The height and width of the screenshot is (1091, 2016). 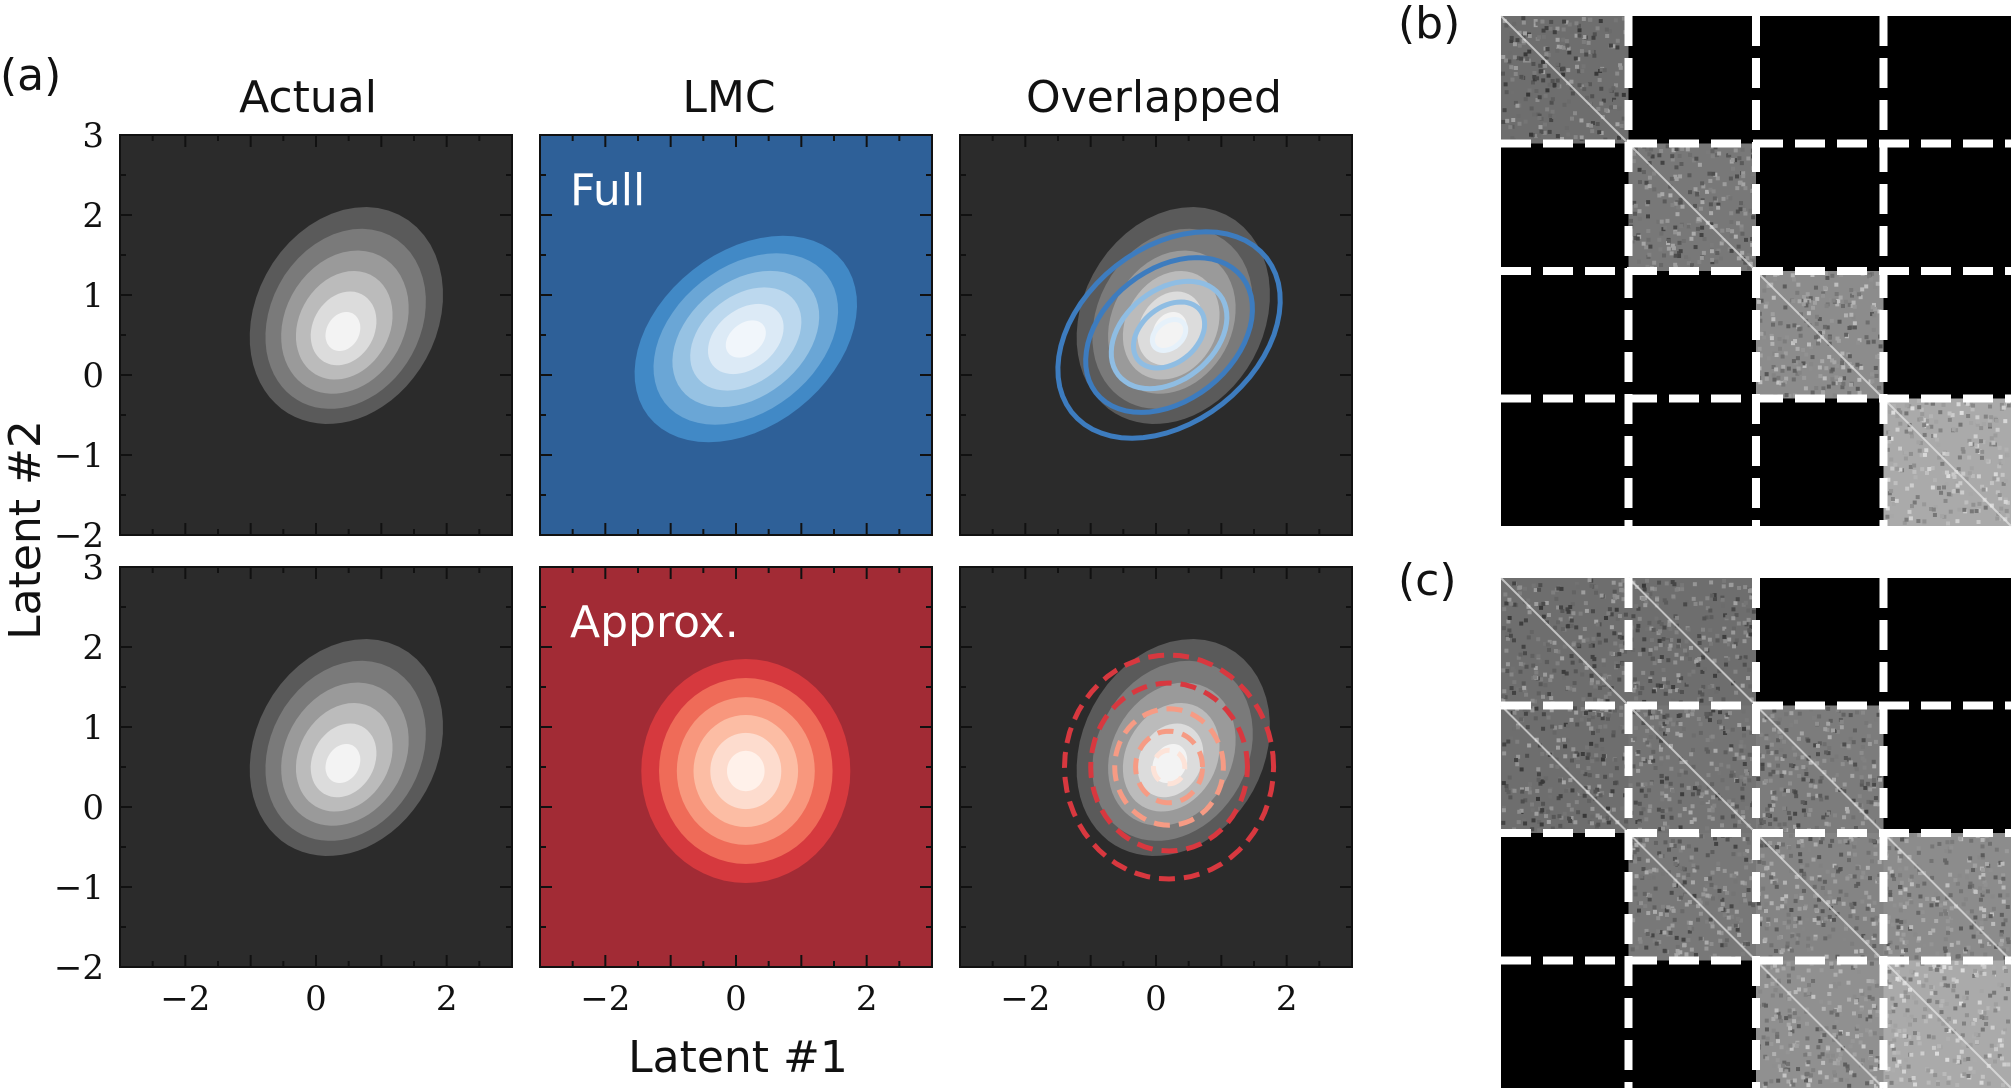 I want to click on subplot-ticks, so click(x=736, y=767).